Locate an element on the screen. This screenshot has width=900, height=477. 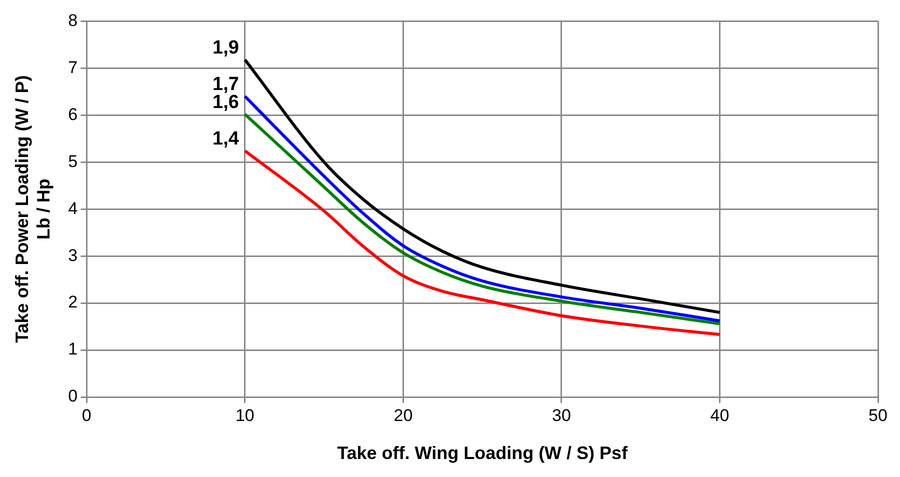
x-tick-label: 10 is located at coordinates (244, 415).